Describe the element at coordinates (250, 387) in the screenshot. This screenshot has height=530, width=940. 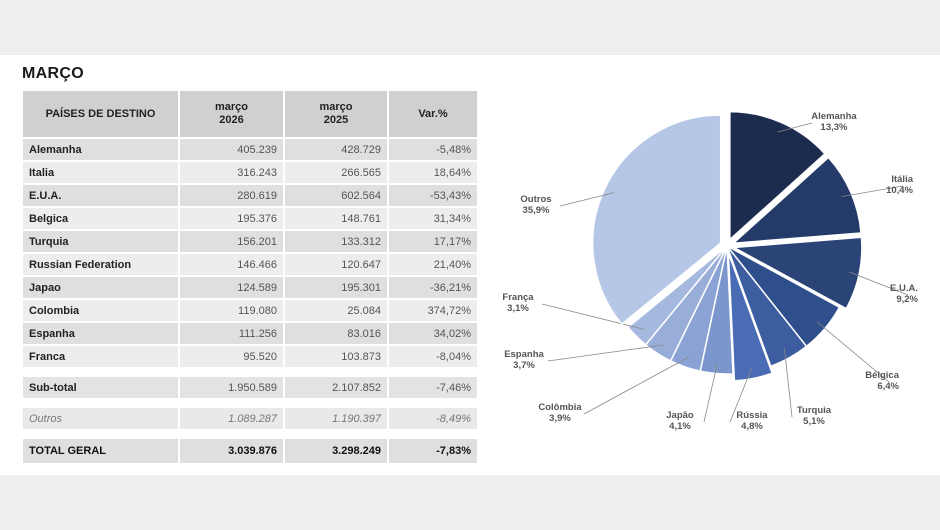
I see `subtotal-row: Sub-total 1.950.589 2.107.852 -7,46%` at that location.